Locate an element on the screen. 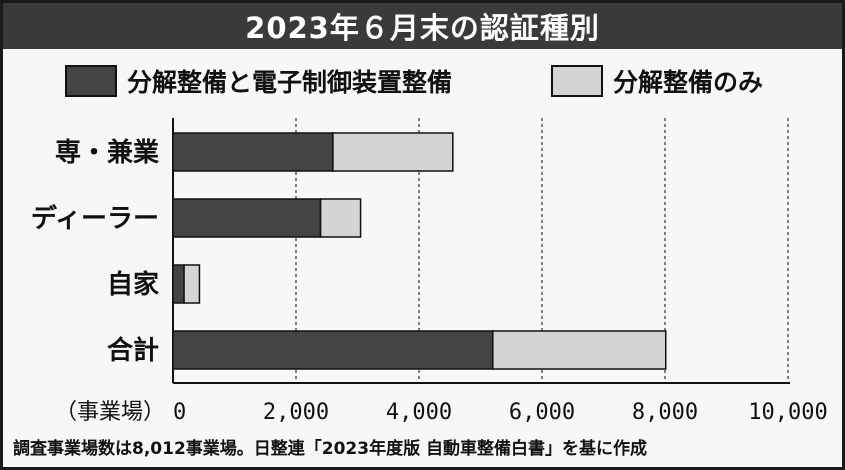 The width and height of the screenshot is (845, 470). legend-label-series-2: 分解整備のみ is located at coordinates (688, 82).